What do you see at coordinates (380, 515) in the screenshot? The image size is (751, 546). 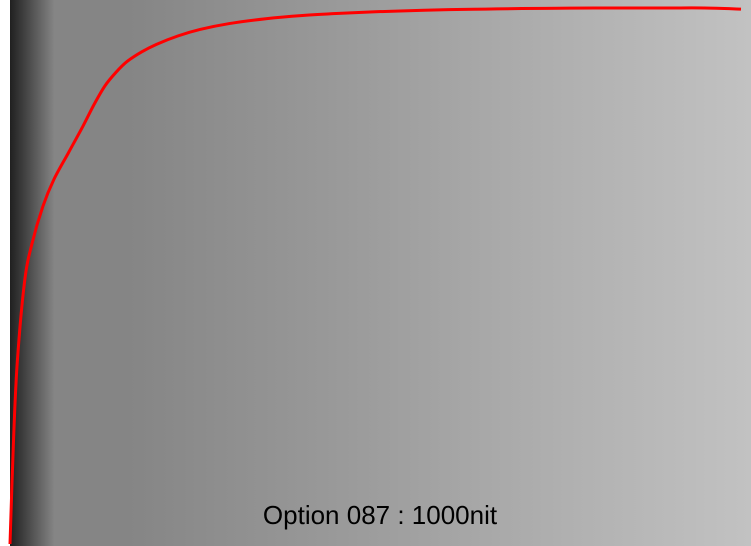 I see `chart-annotation: Option 087 : 1000nit` at bounding box center [380, 515].